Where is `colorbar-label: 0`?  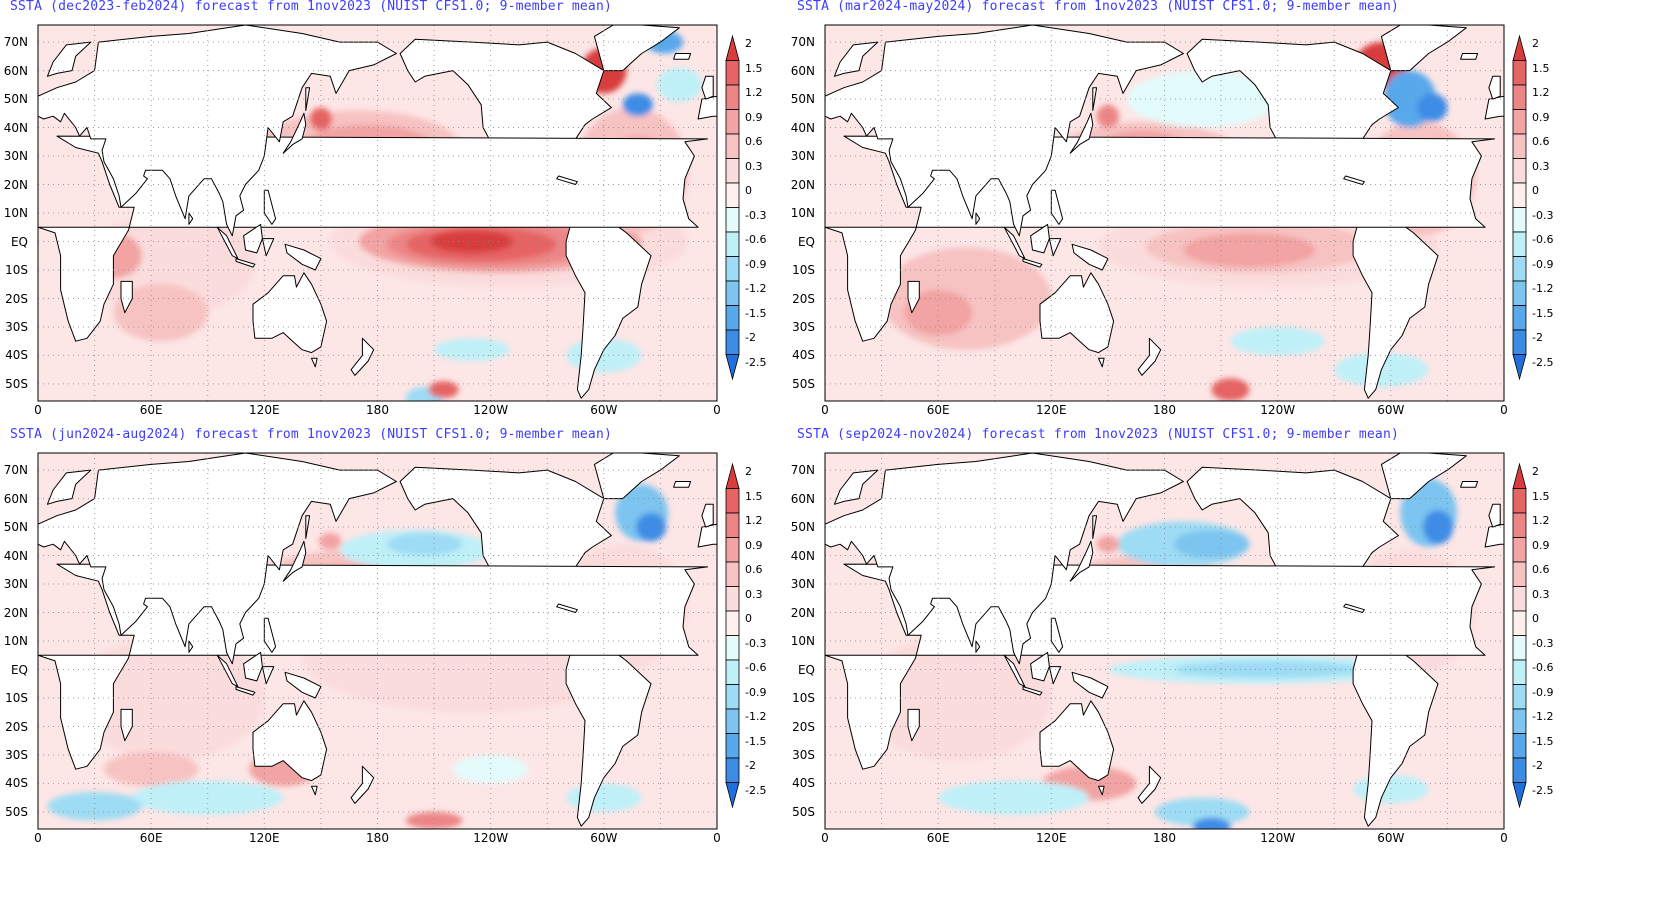 colorbar-label: 0 is located at coordinates (748, 618).